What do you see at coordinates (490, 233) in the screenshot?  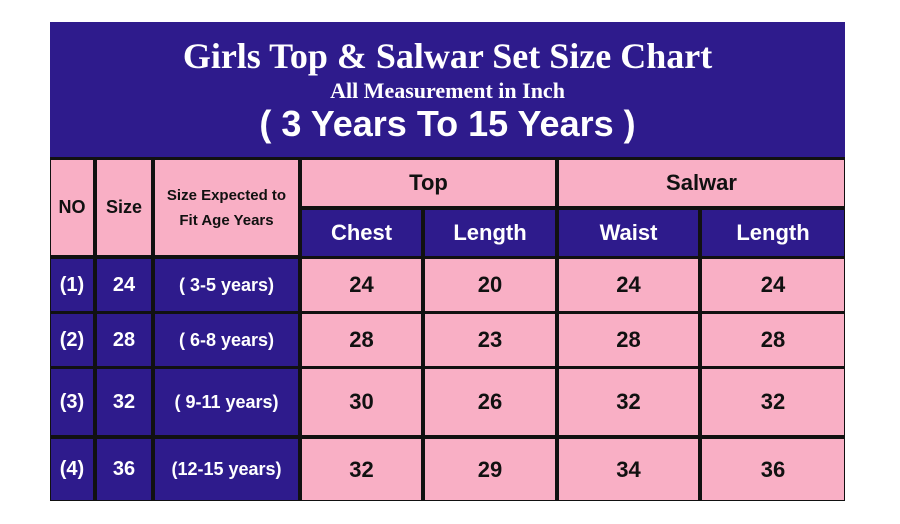 I see `col-header-top-length: Length` at bounding box center [490, 233].